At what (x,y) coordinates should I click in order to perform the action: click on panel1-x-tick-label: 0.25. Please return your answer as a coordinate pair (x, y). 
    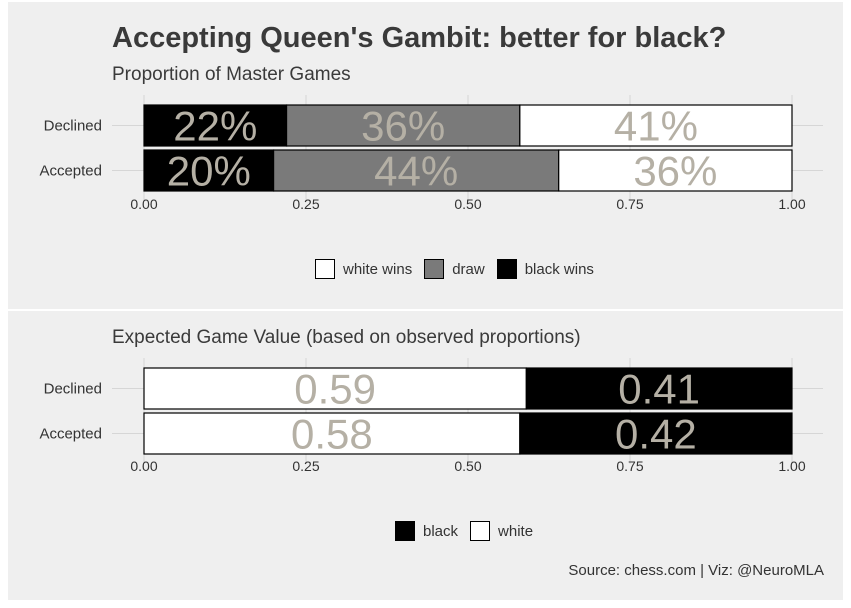
    Looking at the image, I should click on (305, 204).